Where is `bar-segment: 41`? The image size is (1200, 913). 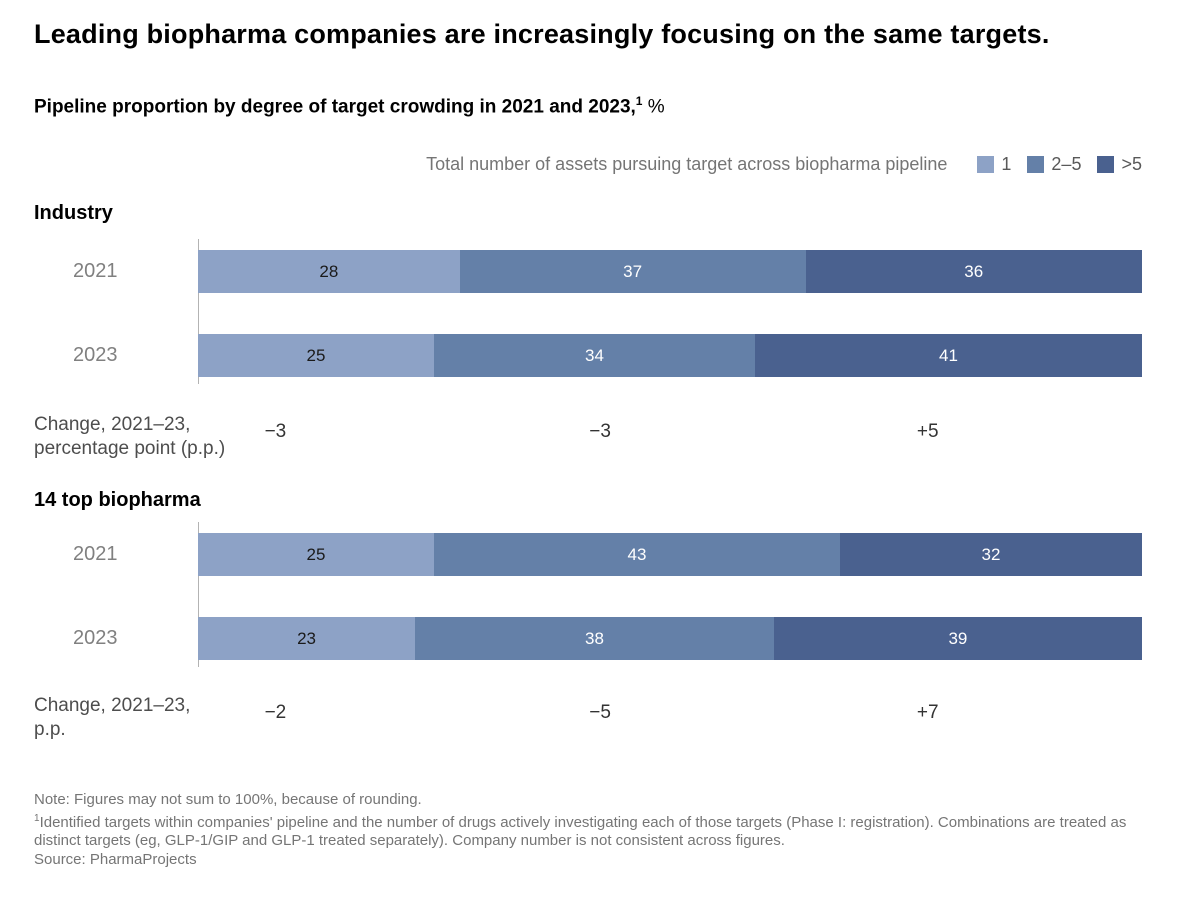
bar-segment: 41 is located at coordinates (948, 356).